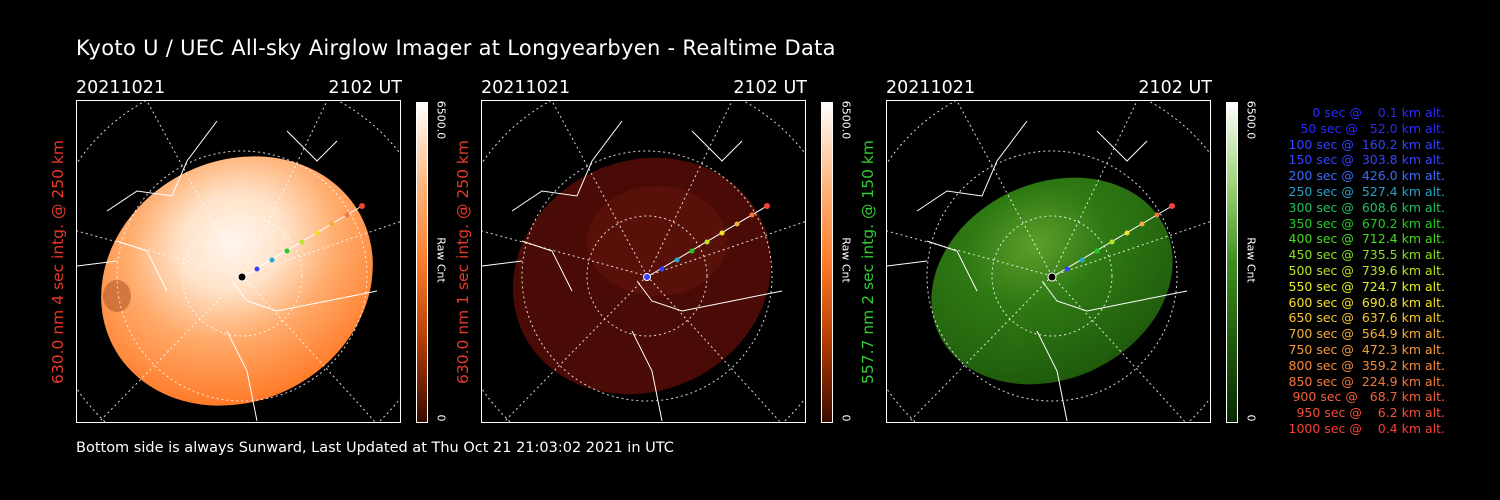  Describe the element at coordinates (1366, 334) in the screenshot. I see `legend-item: 700 sec @ 564.9 km alt.` at that location.